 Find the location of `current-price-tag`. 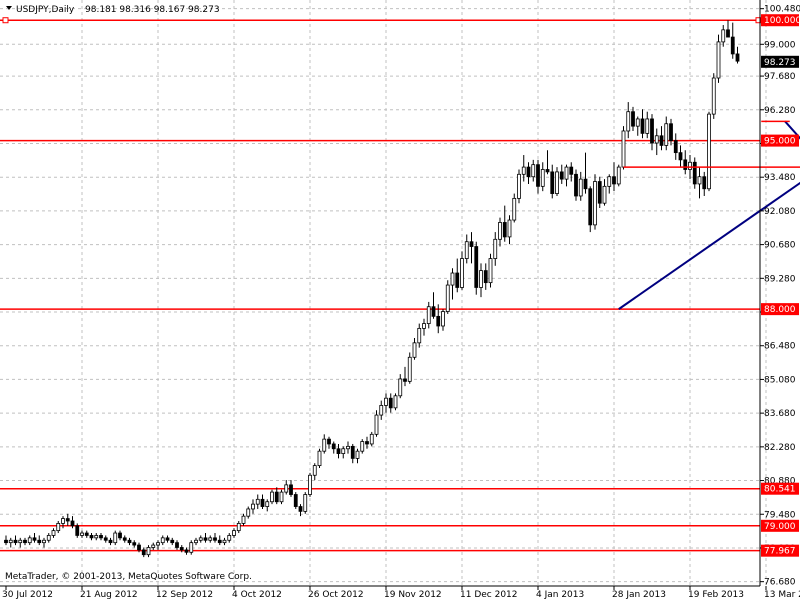

current-price-tag is located at coordinates (780, 61).